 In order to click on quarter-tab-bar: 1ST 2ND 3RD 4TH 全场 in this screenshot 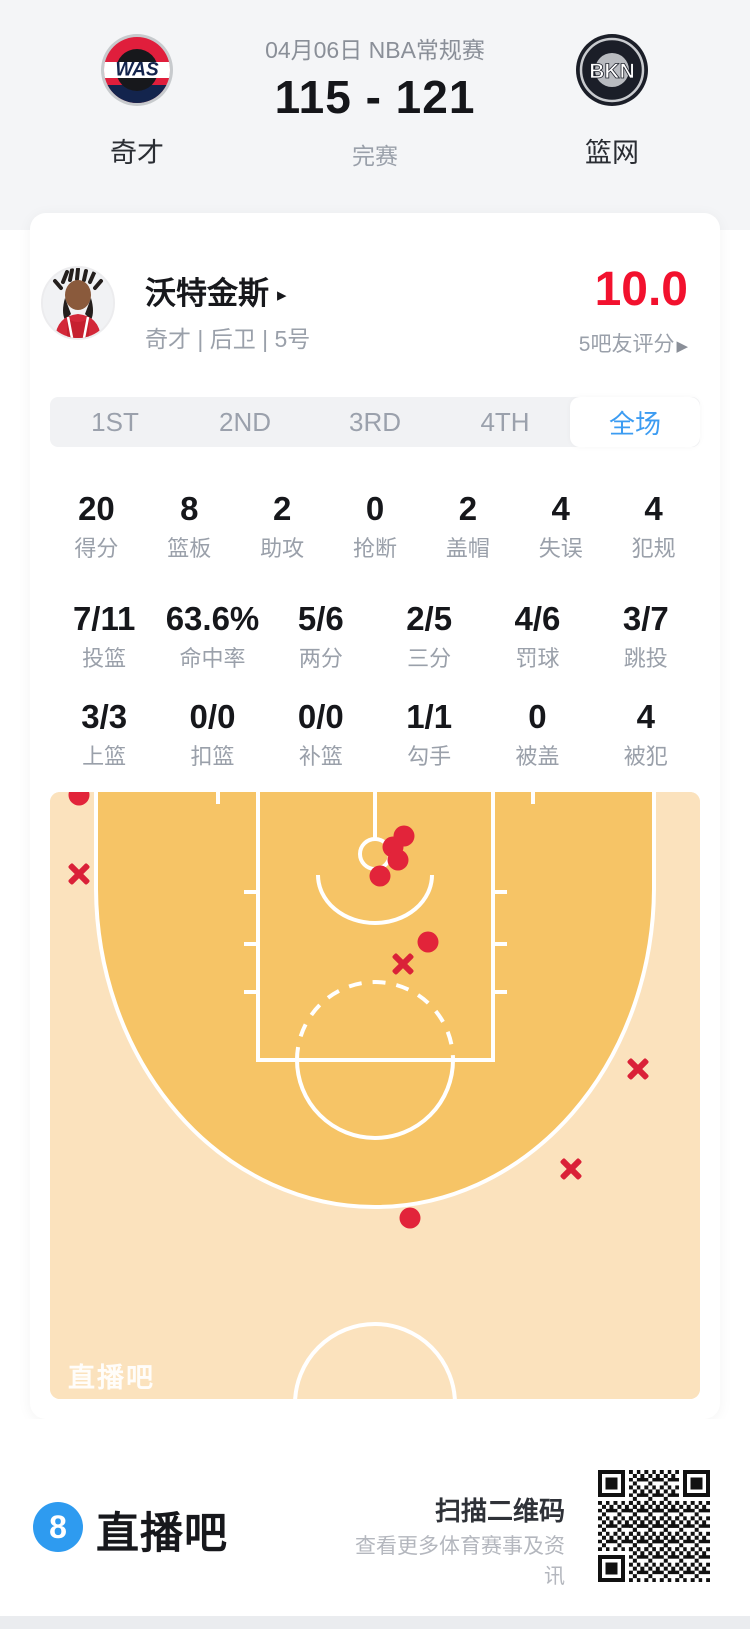, I will do `click(375, 422)`.